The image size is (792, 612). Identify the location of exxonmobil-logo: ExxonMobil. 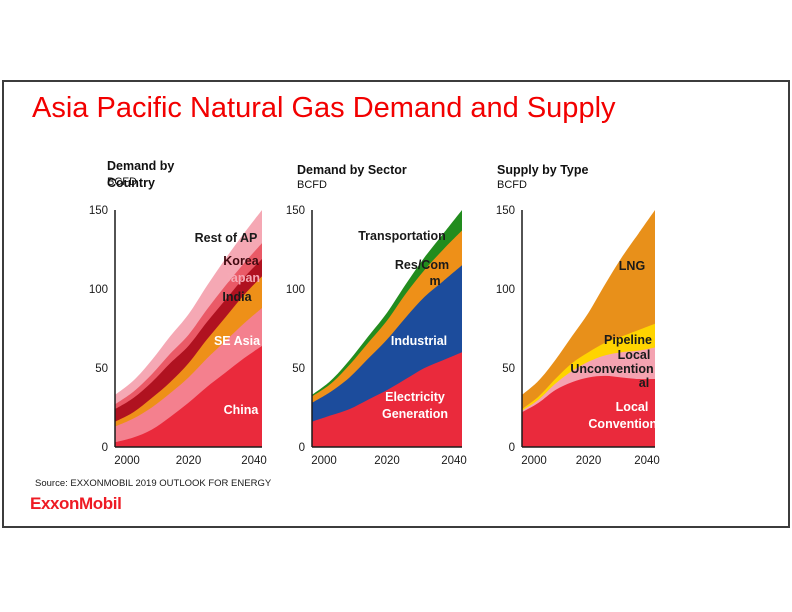
(76, 503).